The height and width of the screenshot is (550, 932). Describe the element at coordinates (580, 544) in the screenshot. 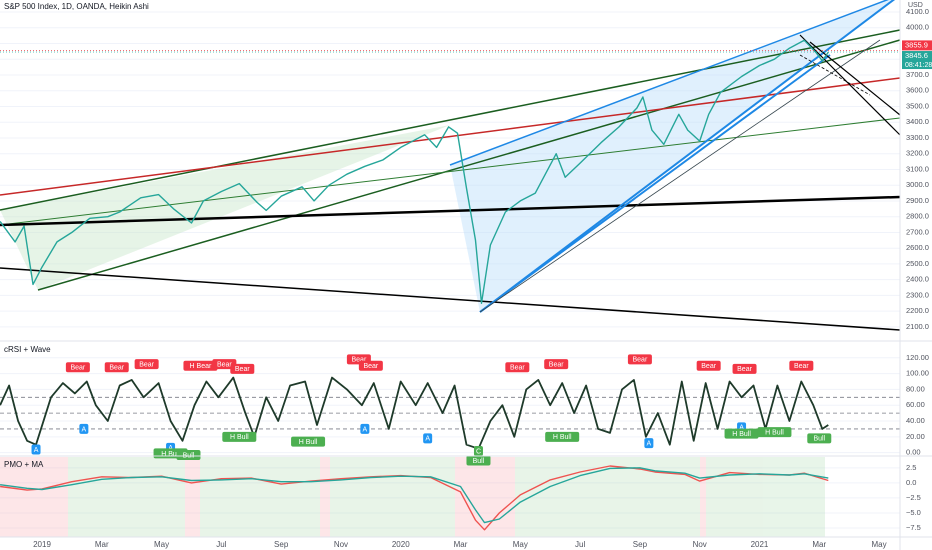

I see `x-tick-label: Jul` at that location.